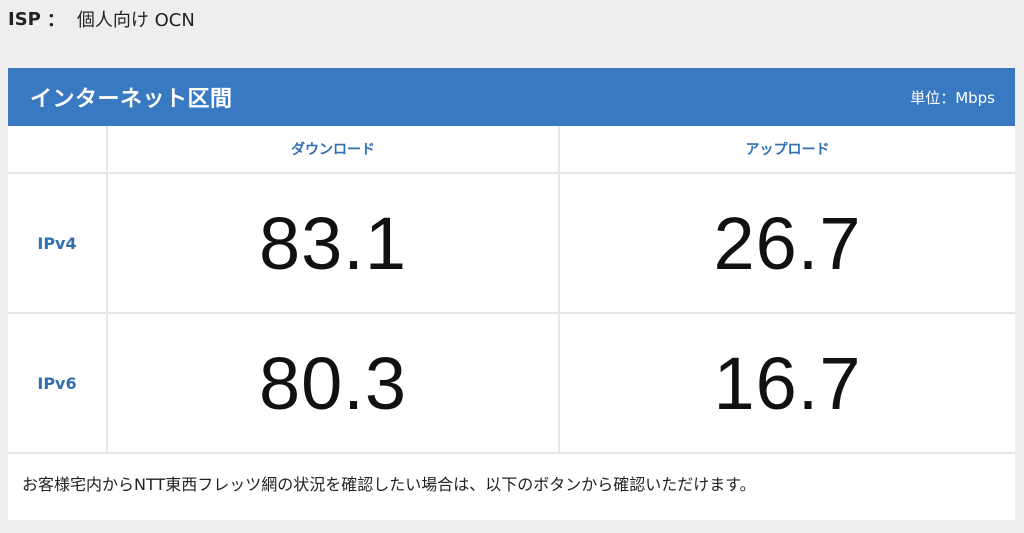  Describe the element at coordinates (334, 384) in the screenshot. I see `ipv6-download-value: 80.3` at that location.